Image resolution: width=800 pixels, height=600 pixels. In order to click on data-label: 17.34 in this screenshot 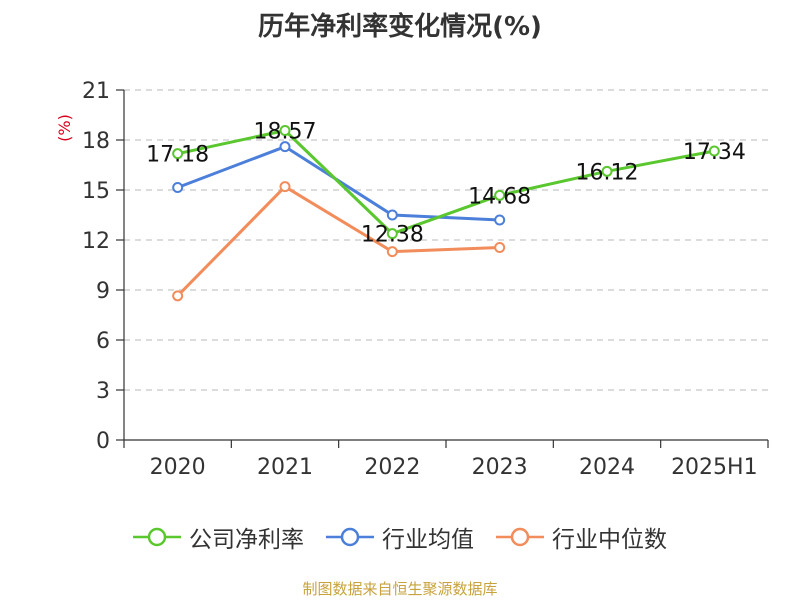, I will do `click(714, 152)`.